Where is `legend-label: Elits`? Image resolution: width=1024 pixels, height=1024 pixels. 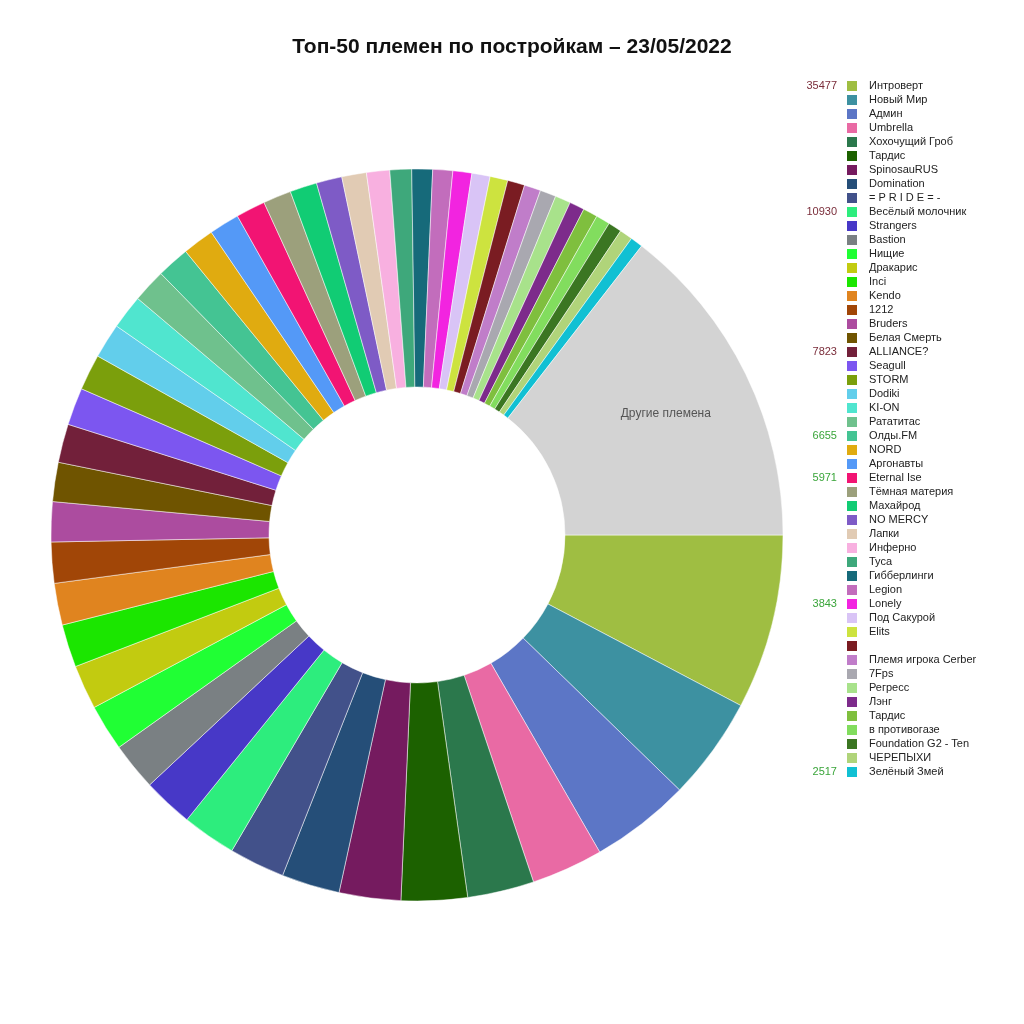 legend-label: Elits is located at coordinates (880, 631).